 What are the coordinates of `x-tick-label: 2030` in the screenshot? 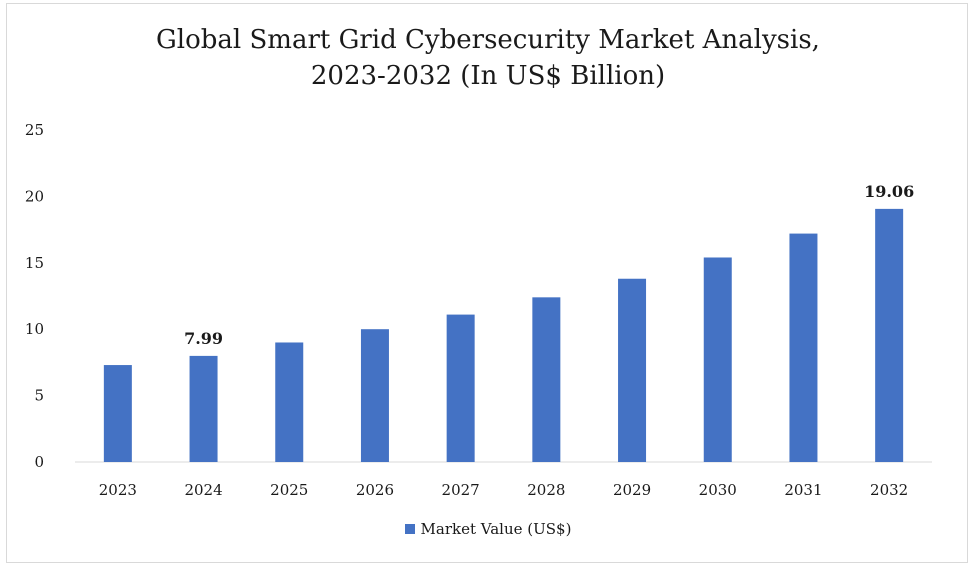 It's located at (718, 490).